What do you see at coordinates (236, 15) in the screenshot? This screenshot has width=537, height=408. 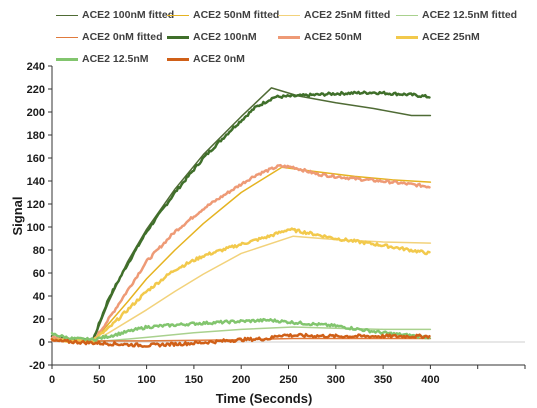 I see `legend-label: ACE2 50nM fitted` at bounding box center [236, 15].